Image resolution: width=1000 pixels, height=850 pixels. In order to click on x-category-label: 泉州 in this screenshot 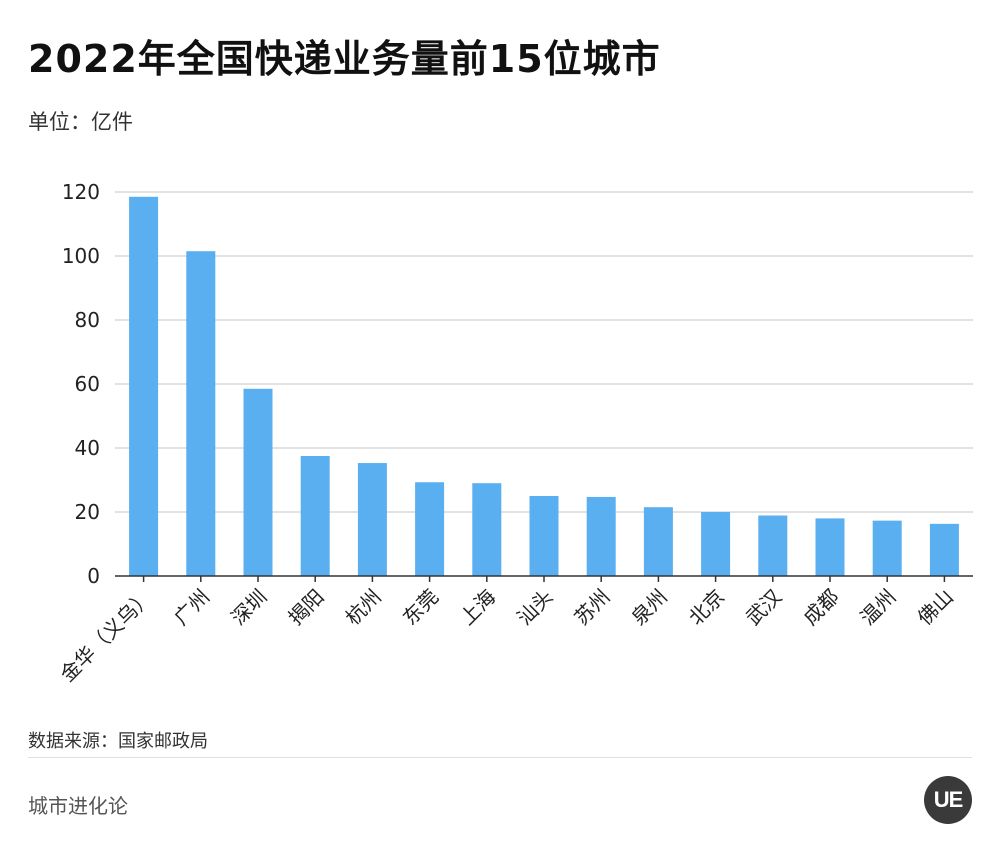, I will do `click(649, 607)`.